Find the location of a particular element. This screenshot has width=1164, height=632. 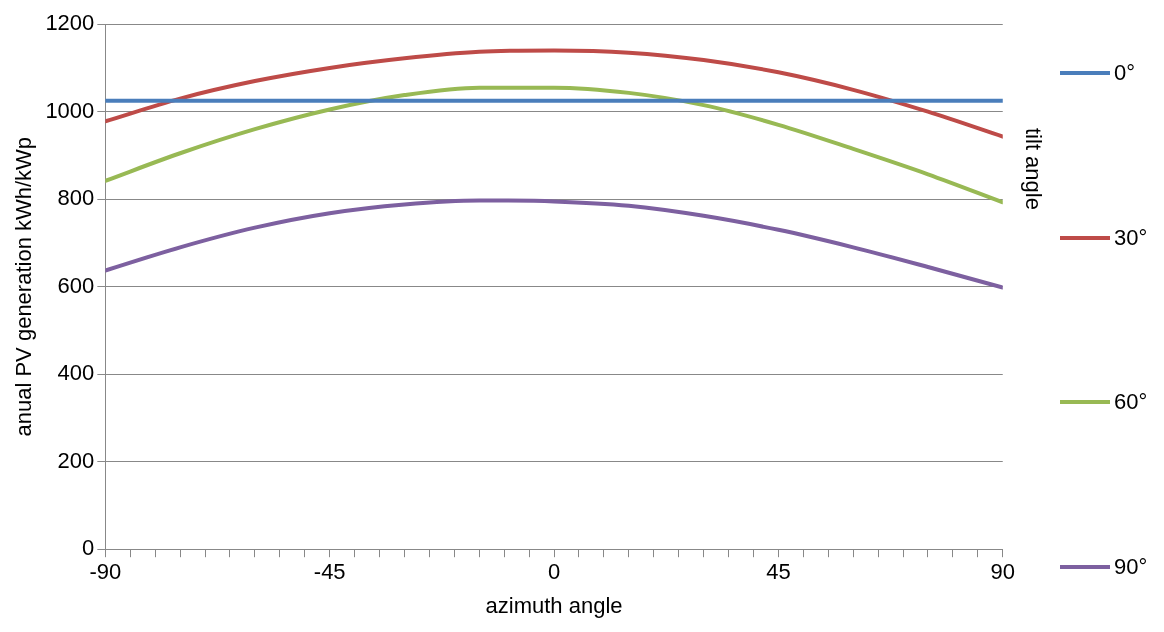

legend-title: tilt angle is located at coordinates (1033, 169).